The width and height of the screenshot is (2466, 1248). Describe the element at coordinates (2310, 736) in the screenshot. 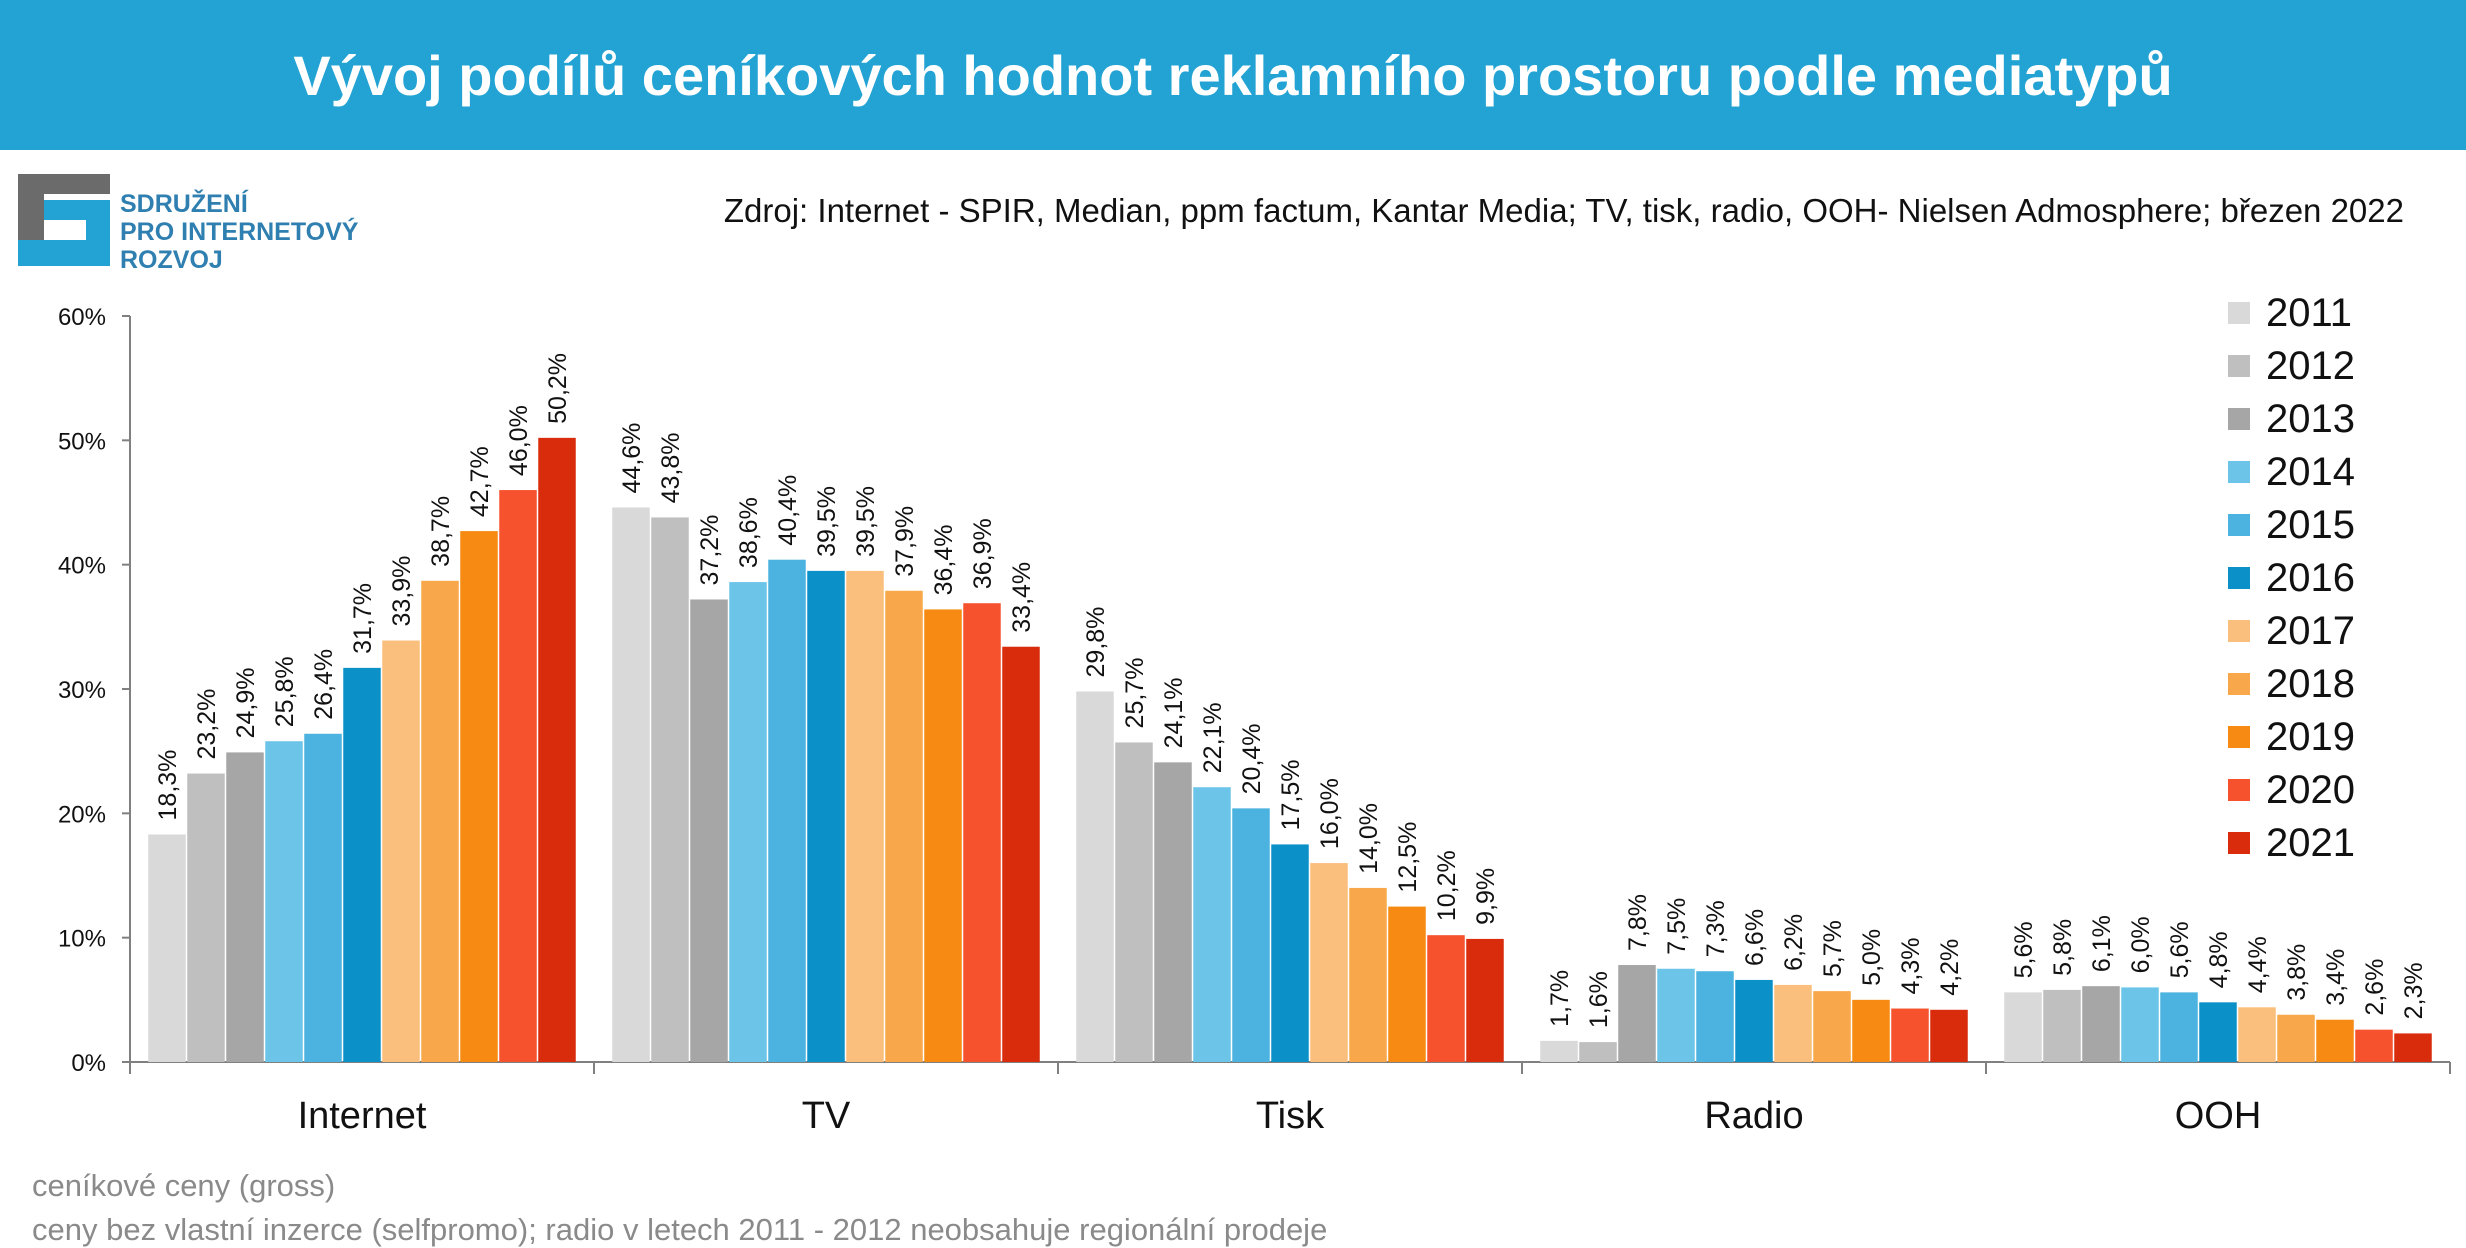

I see `legend-label: 2019` at that location.